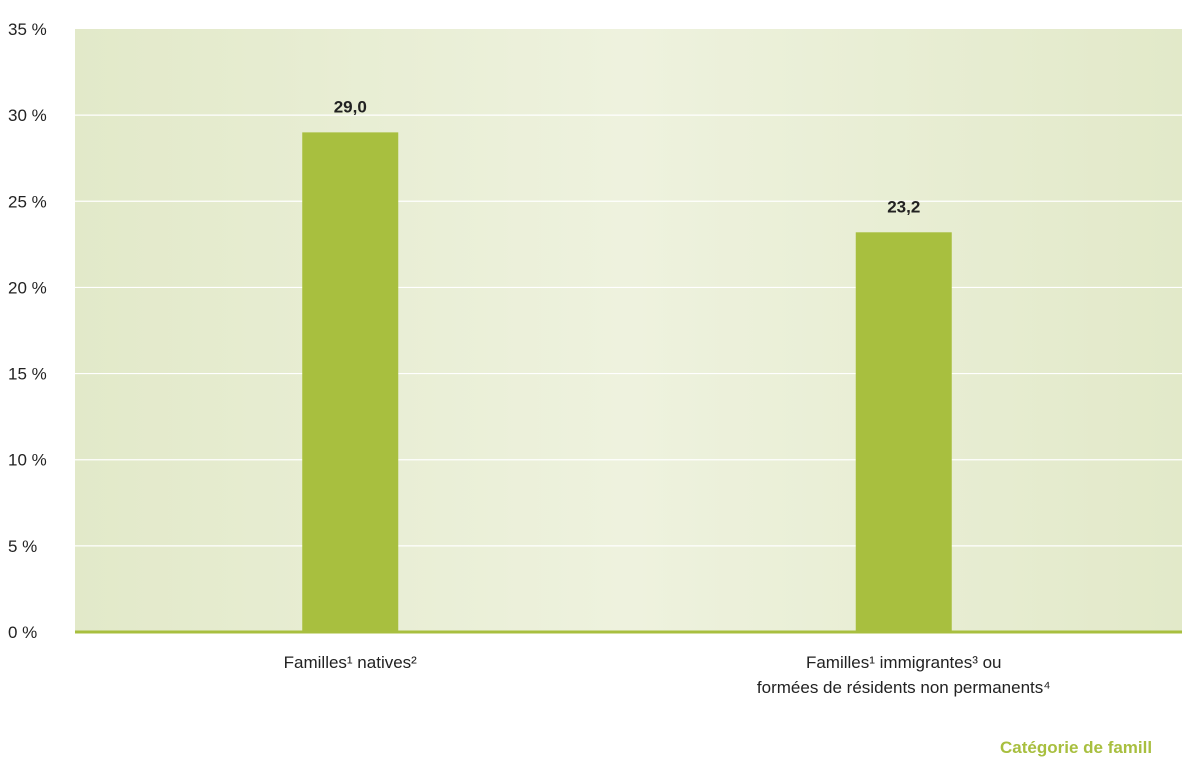  I want to click on y-tick-label: 10 %, so click(27, 460).